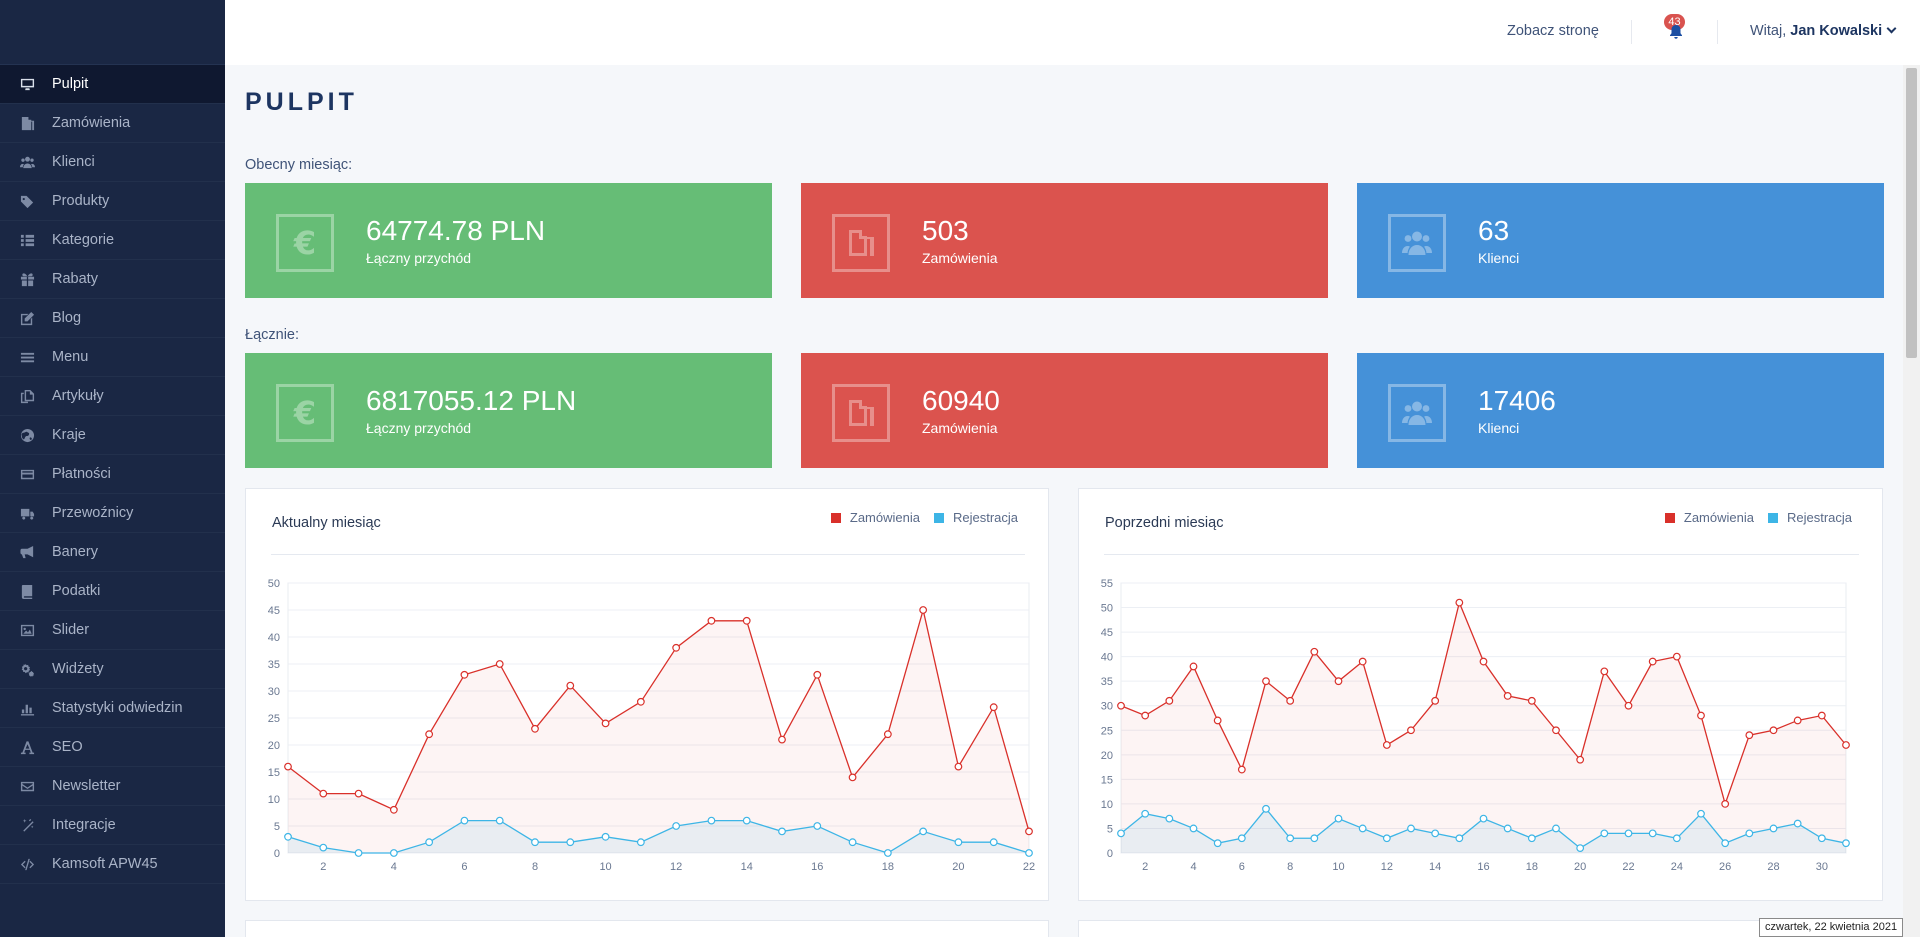 This screenshot has width=1920, height=937. What do you see at coordinates (112, 864) in the screenshot?
I see `sidebar-item-kamsoft-apw45: Kamsoft APW45` at bounding box center [112, 864].